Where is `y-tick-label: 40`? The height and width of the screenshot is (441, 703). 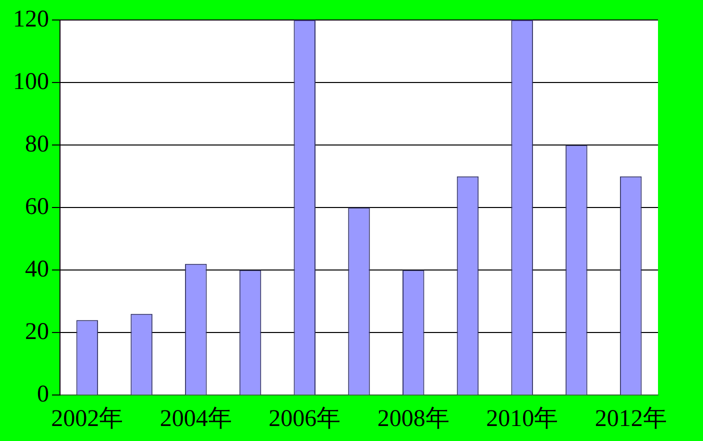
y-tick-label: 40 is located at coordinates (37, 269).